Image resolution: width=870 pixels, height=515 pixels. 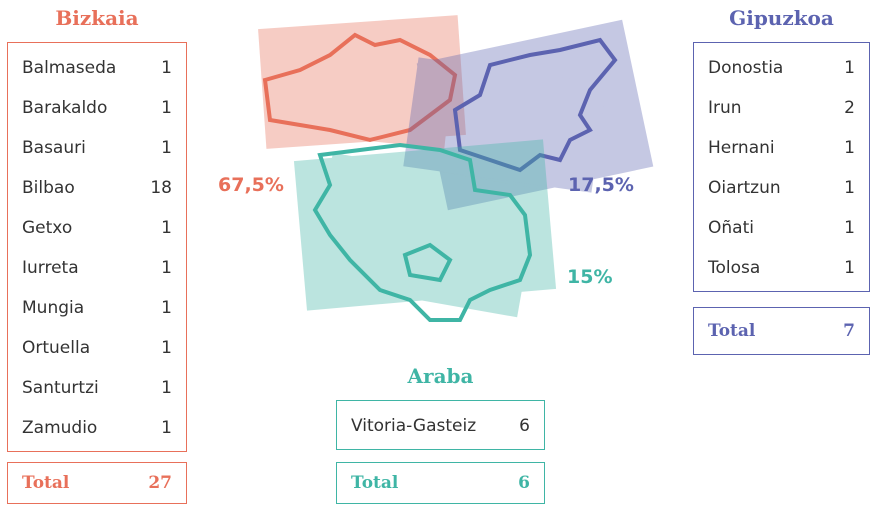 I want to click on total-value: 7, so click(x=849, y=331).